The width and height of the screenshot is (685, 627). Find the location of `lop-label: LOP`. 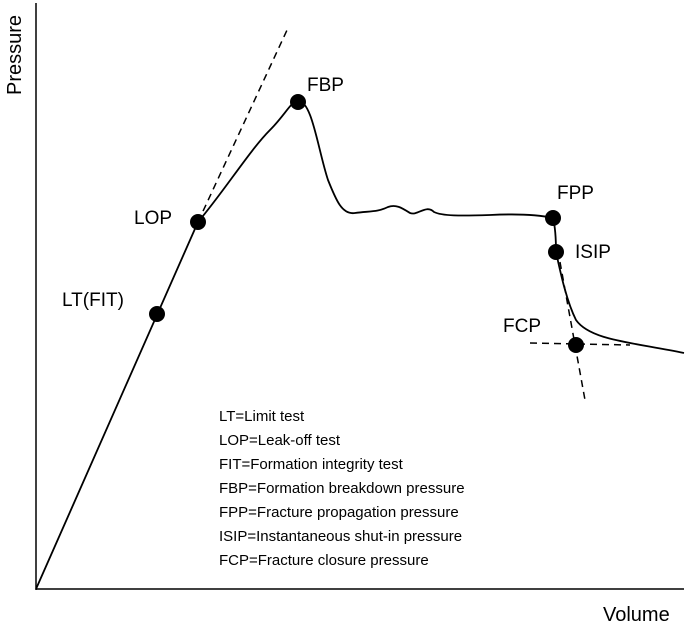

lop-label: LOP is located at coordinates (153, 218).